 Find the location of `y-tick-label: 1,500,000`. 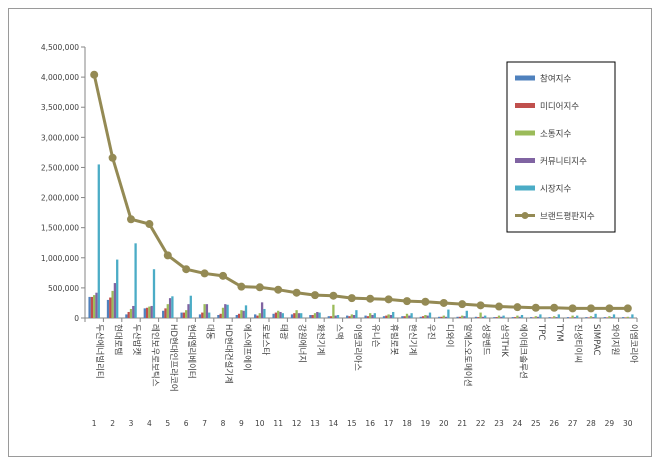

y-tick-label: 1,500,000 is located at coordinates (60, 228).